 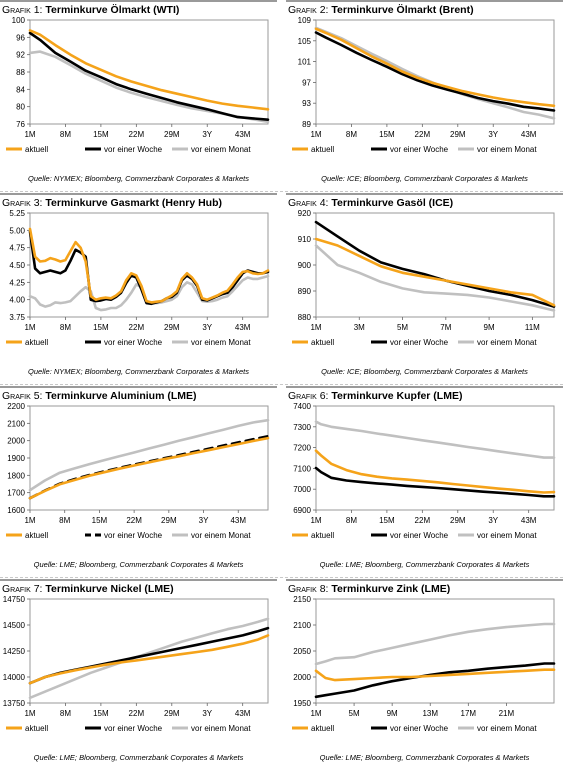 I want to click on y-tick-label: 4.75, so click(x=17, y=248).